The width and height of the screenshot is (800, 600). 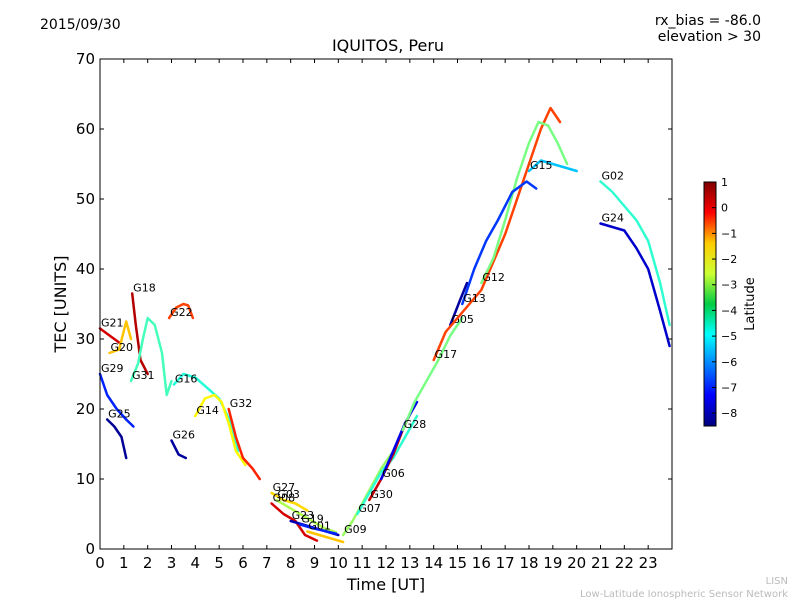 What do you see at coordinates (355, 529) in the screenshot?
I see `series-label: G09` at bounding box center [355, 529].